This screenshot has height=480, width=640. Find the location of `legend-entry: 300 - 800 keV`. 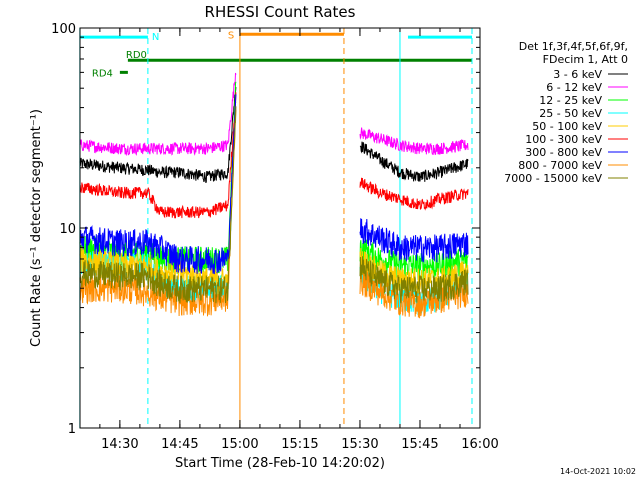

legend-entry: 300 - 800 keV is located at coordinates (563, 152).